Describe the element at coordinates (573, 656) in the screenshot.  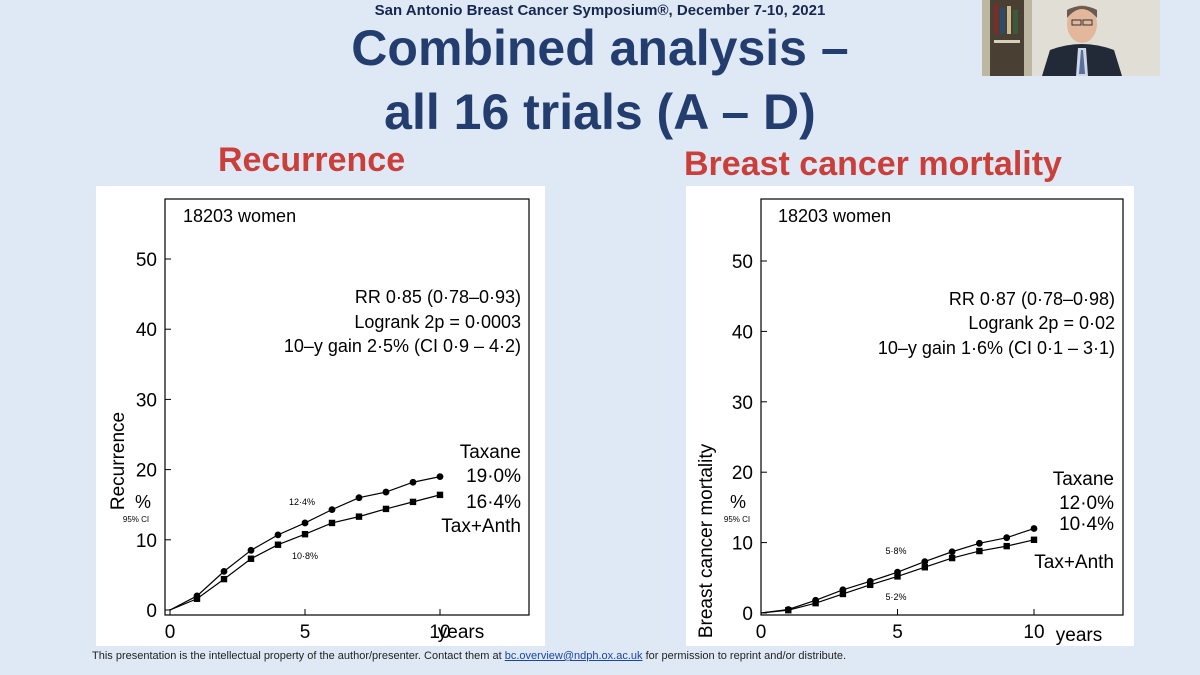
I see `footer-email-link: bc.overview@ndph.ox.ac.uk` at that location.